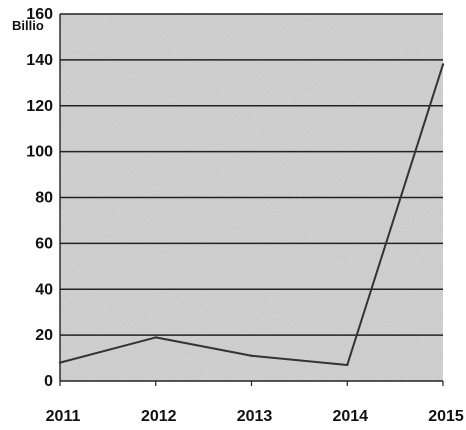  What do you see at coordinates (28, 25) in the screenshot?
I see `y-axis-label: Billio` at bounding box center [28, 25].